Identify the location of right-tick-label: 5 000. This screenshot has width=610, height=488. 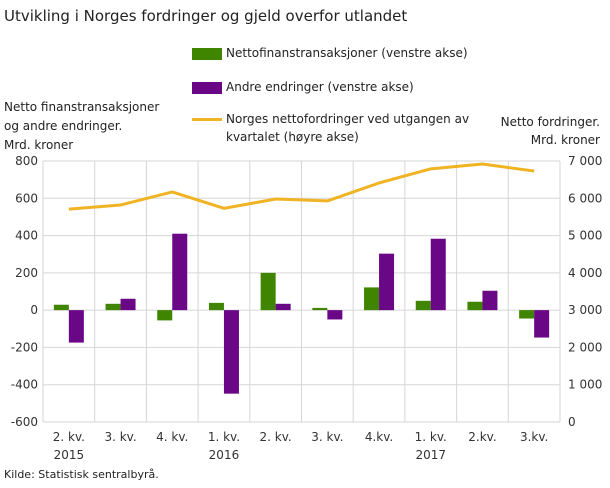
(585, 236).